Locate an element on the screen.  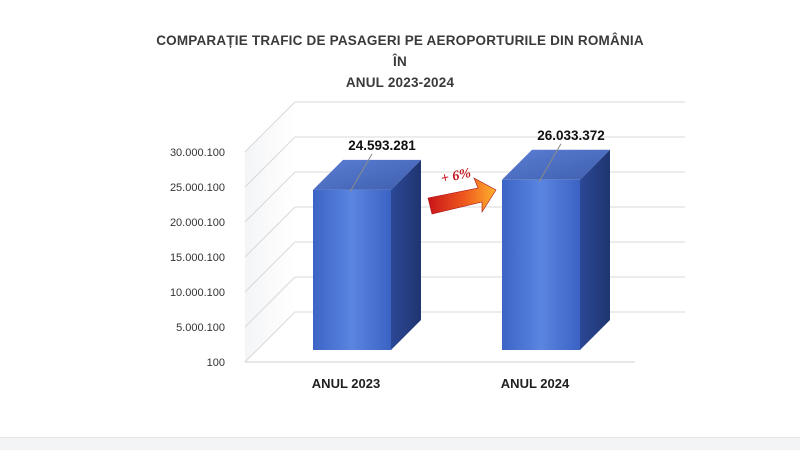
y-tick-label: 20.000.100 is located at coordinates (197, 223).